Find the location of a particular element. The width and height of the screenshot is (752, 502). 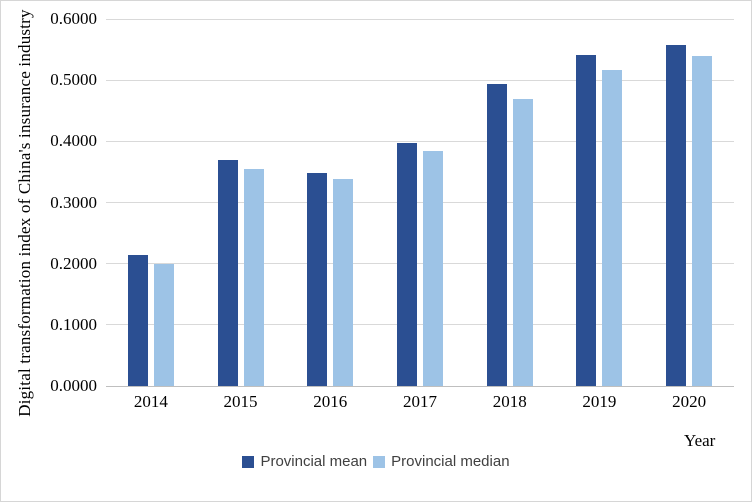

x-tick-label-2014: 2014 is located at coordinates (150, 401).